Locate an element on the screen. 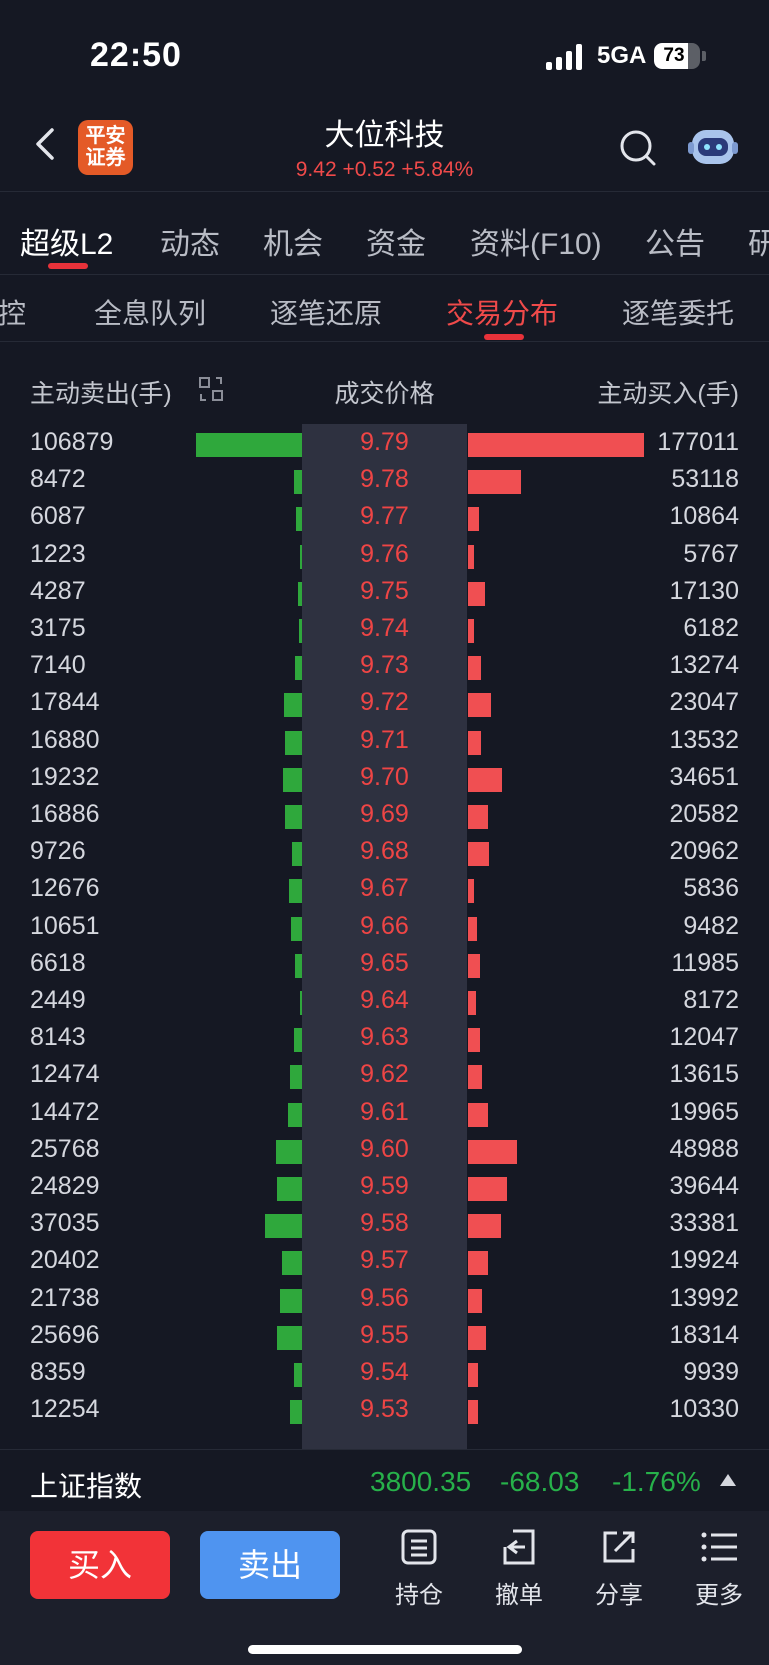 The height and width of the screenshot is (1665, 769). buy-volume: 13274 is located at coordinates (704, 665).